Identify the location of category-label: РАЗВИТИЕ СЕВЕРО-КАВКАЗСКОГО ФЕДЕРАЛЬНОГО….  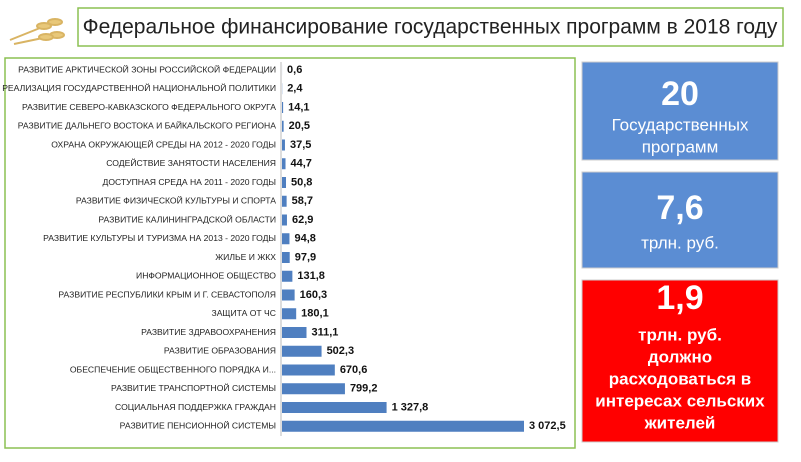
(149, 107).